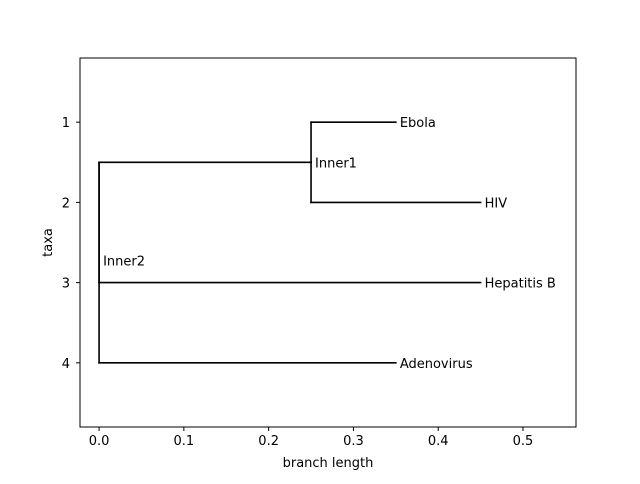  Describe the element at coordinates (520, 284) in the screenshot. I see `node-label-hepatitis_b: Hepatitis B` at that location.